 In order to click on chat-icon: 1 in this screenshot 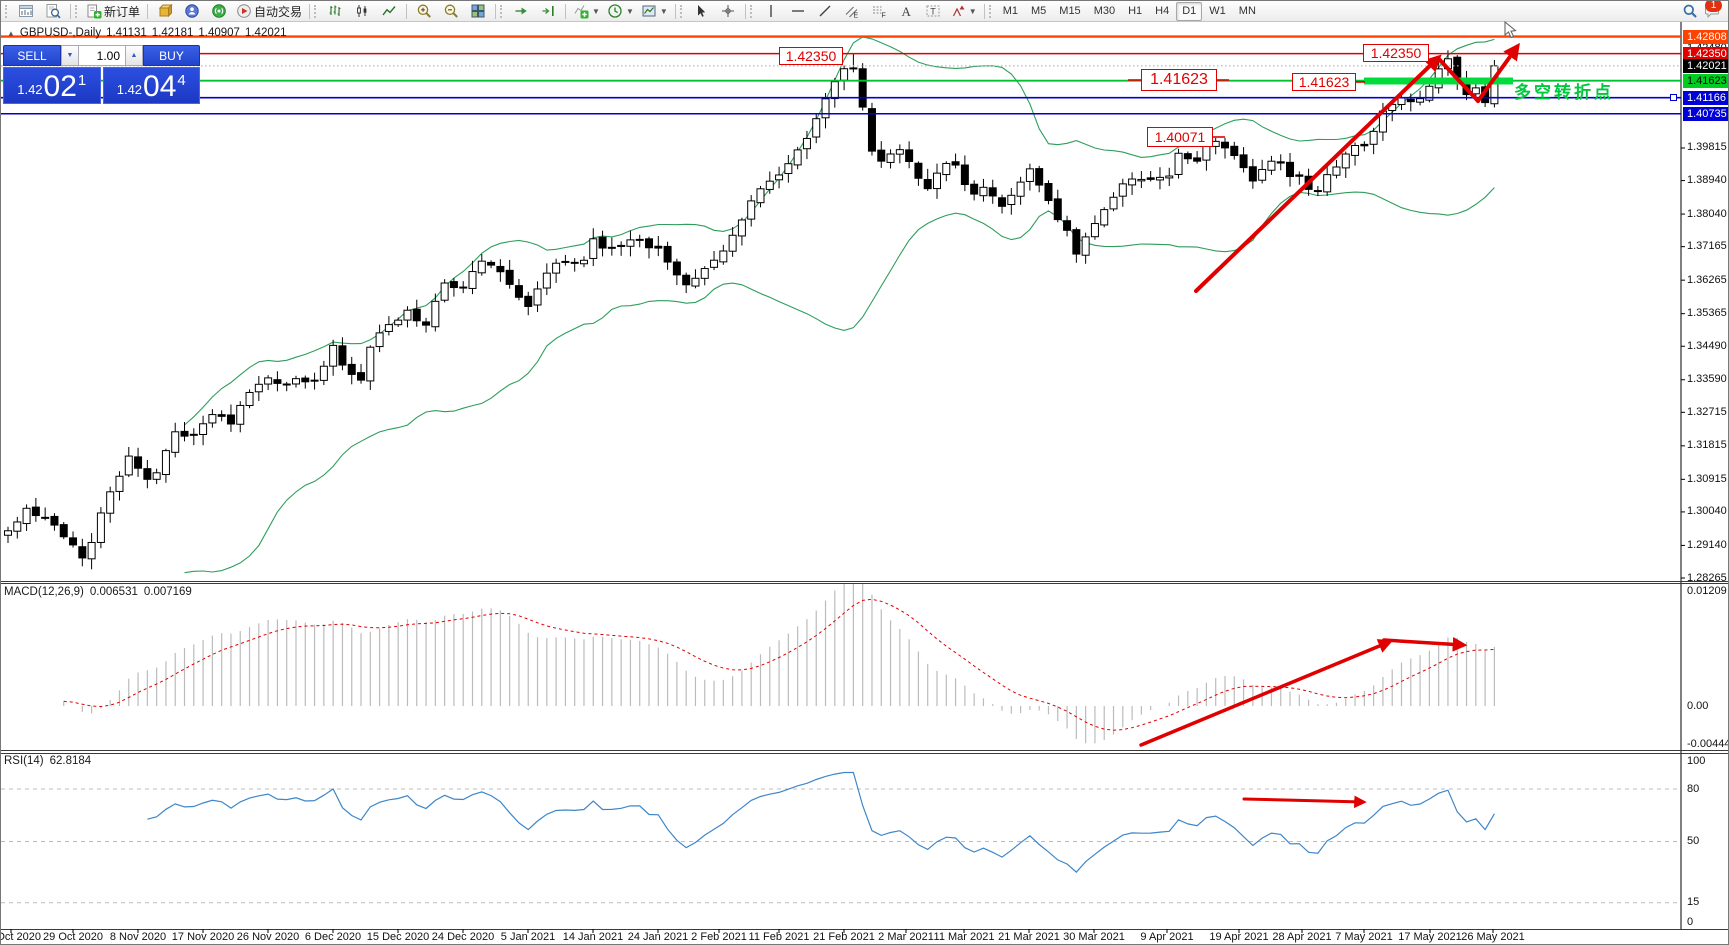, I will do `click(1713, 10)`.